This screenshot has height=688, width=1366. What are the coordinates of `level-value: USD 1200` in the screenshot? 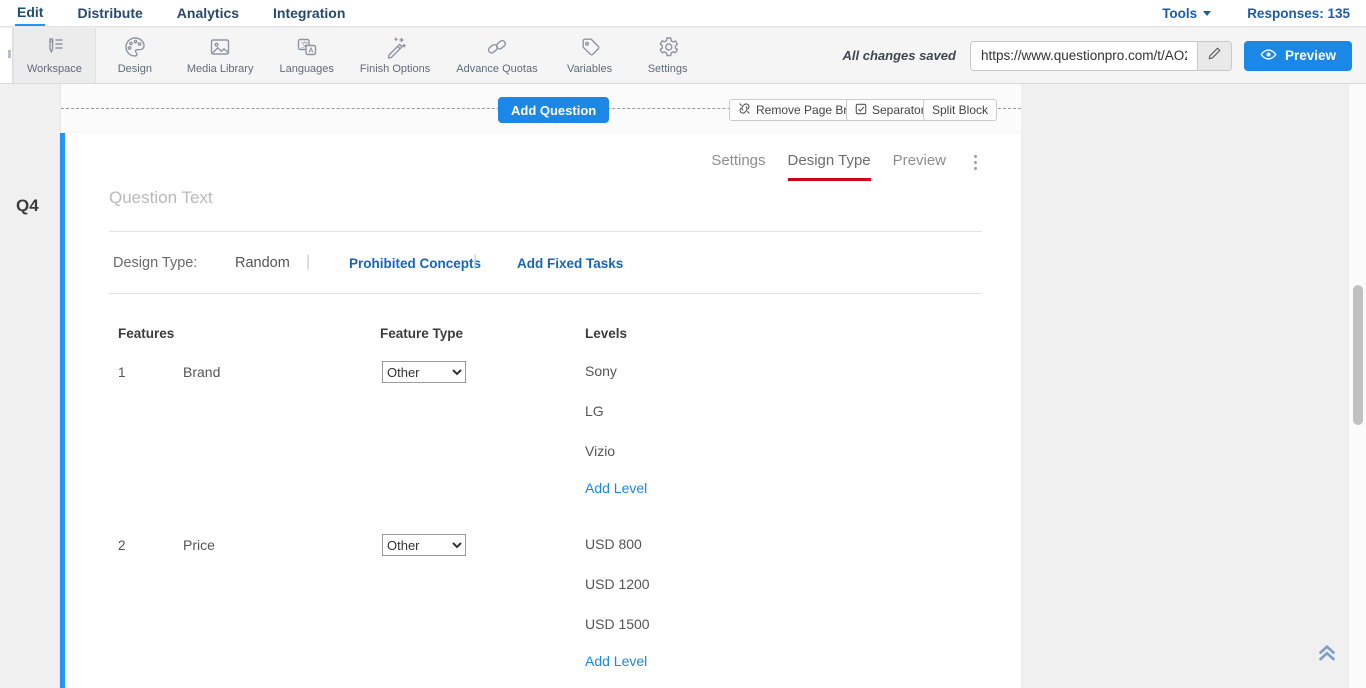 It's located at (617, 584).